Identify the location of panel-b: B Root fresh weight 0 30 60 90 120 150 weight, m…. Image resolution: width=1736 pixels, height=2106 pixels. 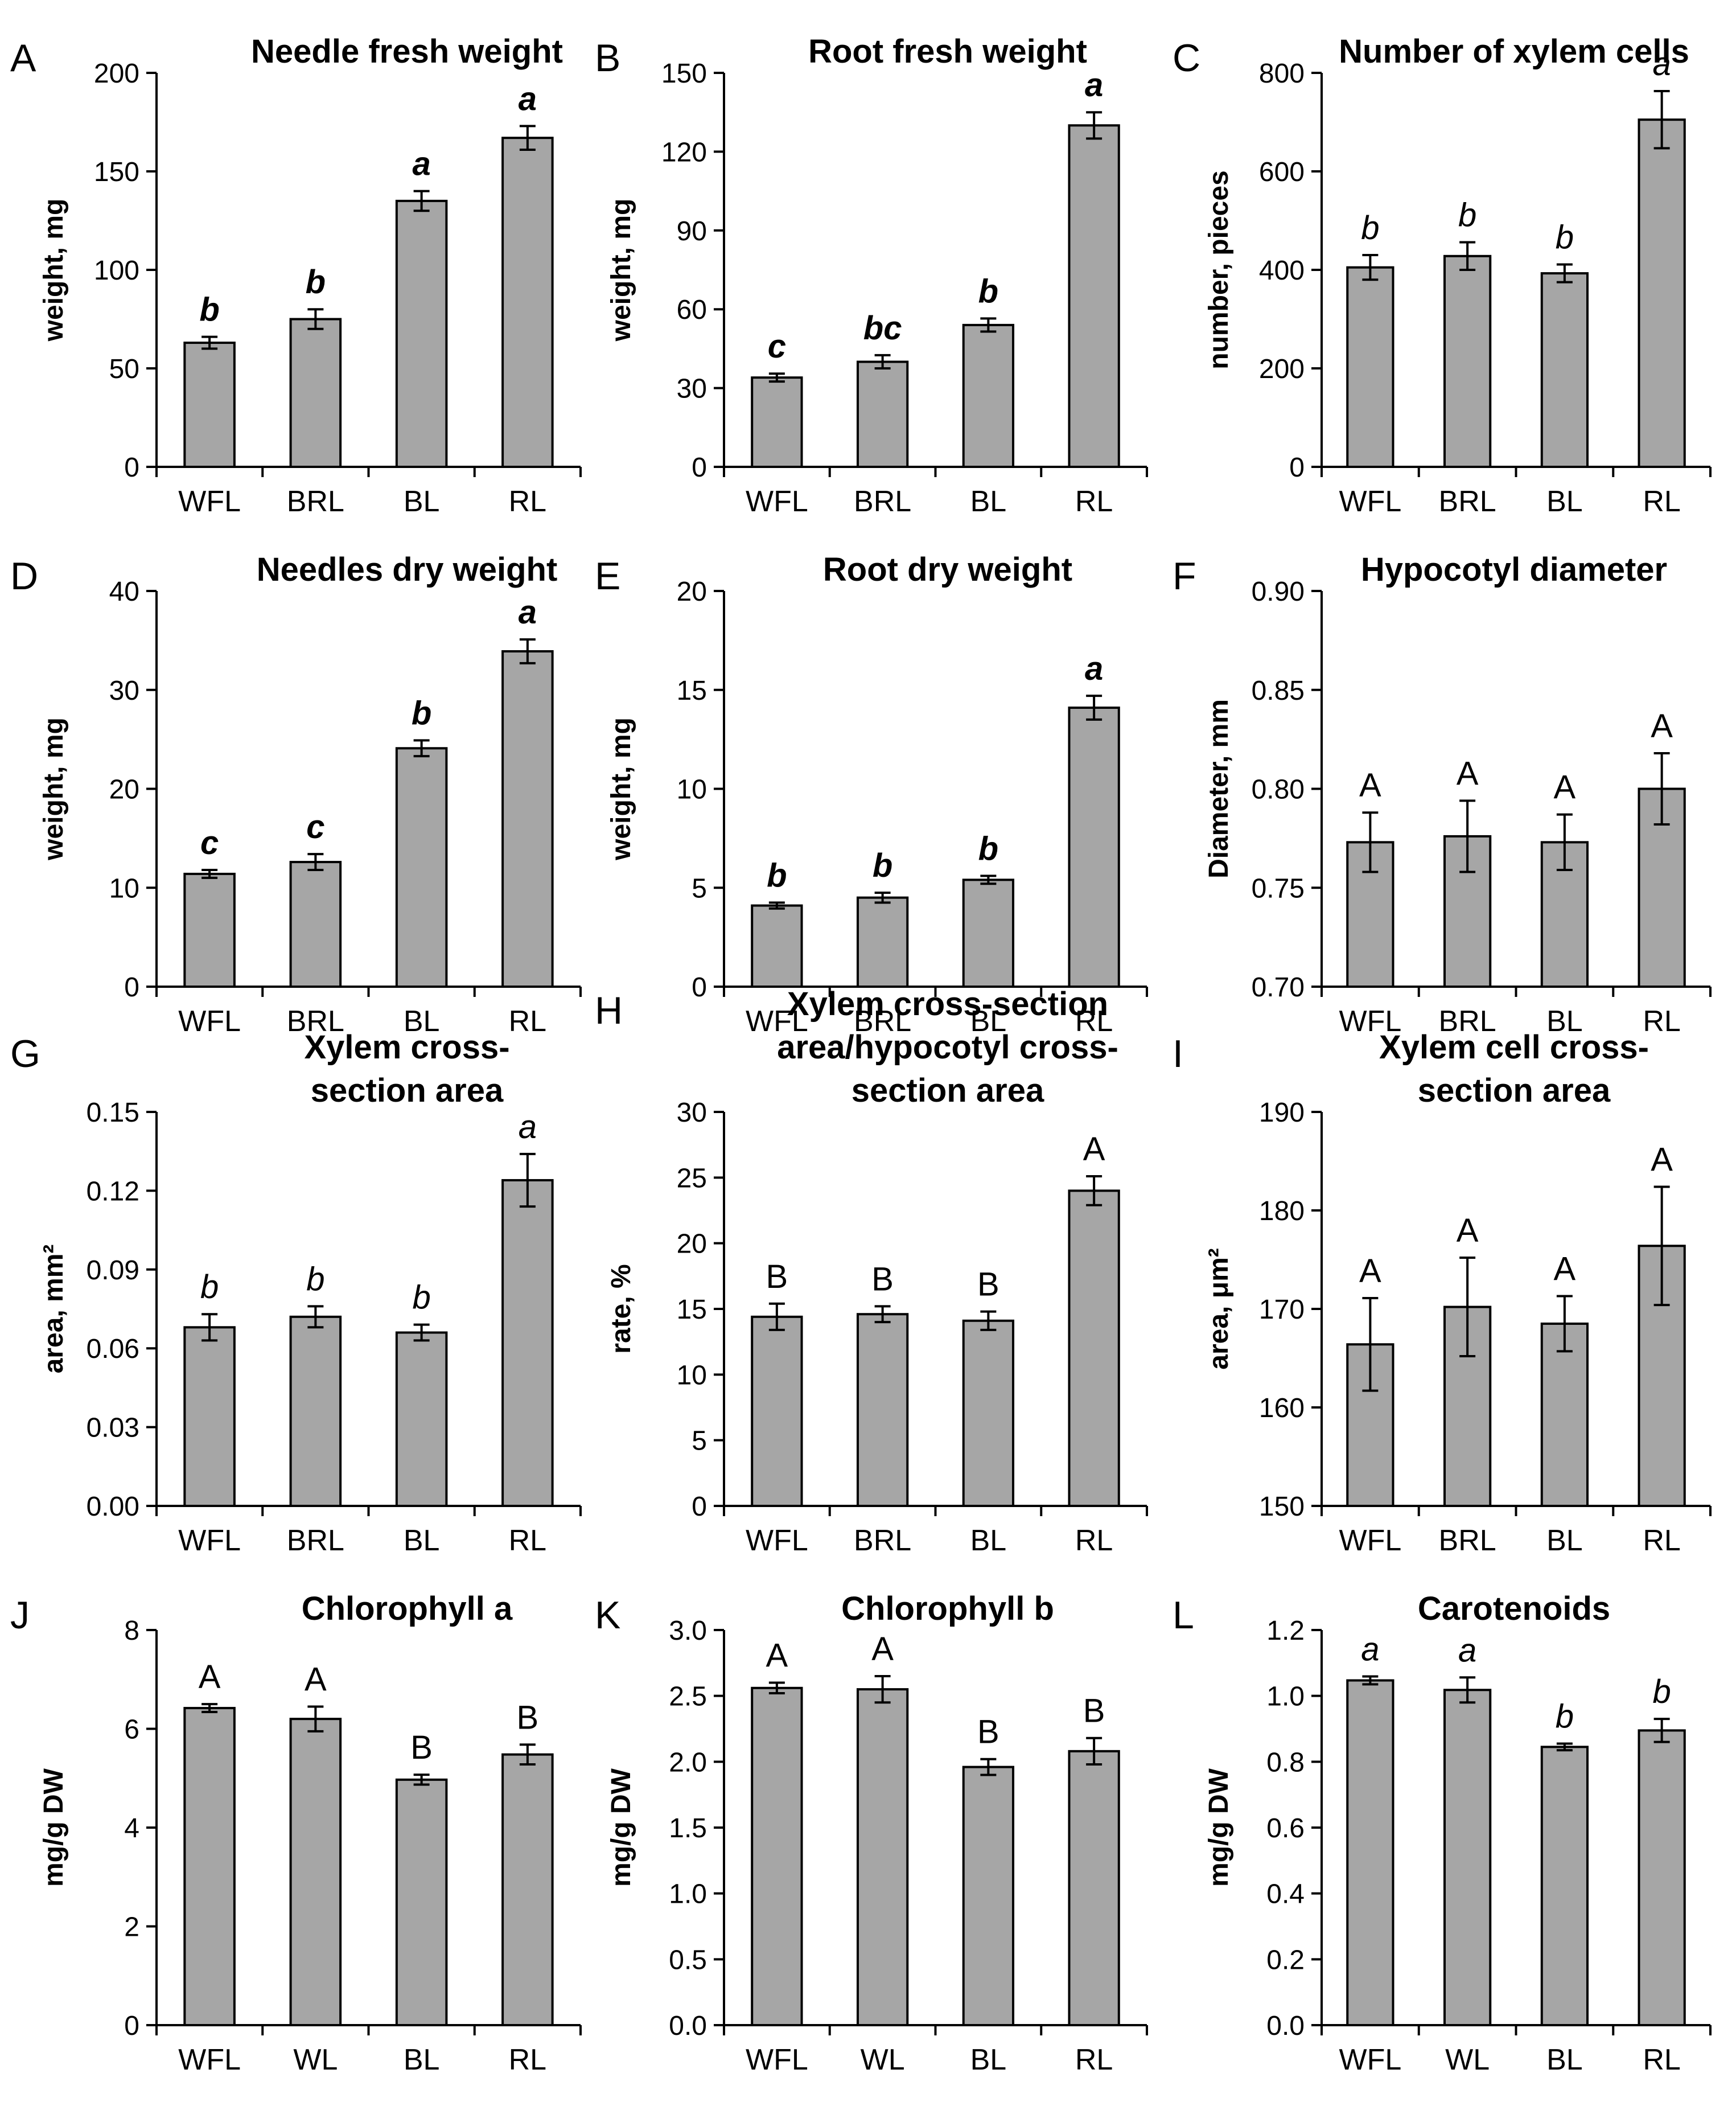
(871, 275).